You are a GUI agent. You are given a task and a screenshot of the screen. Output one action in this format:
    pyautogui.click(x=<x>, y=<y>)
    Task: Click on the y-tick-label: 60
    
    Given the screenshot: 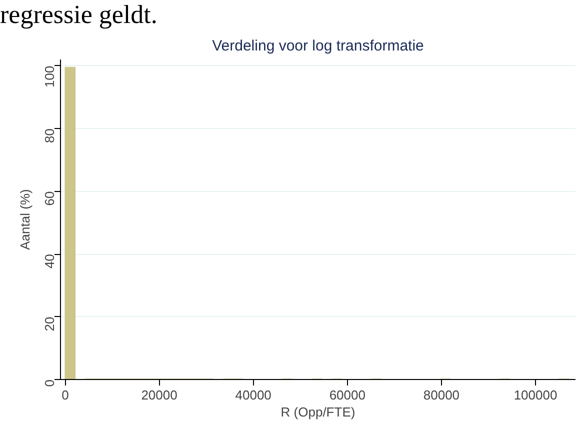 What is the action you would take?
    pyautogui.click(x=49, y=198)
    